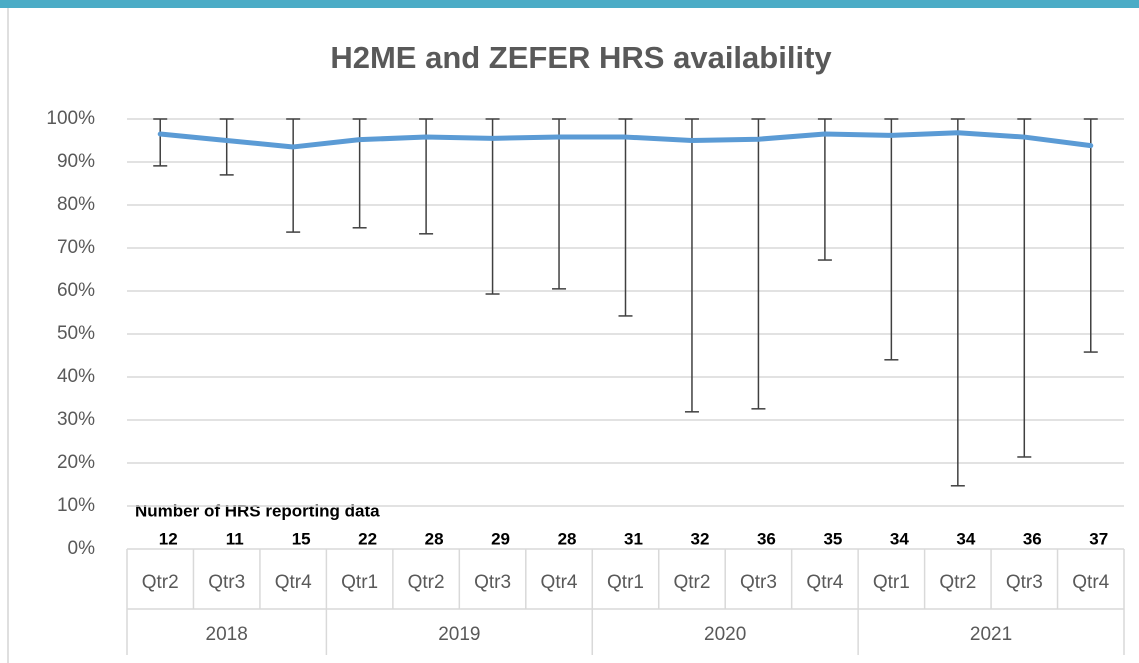  Describe the element at coordinates (235, 538) in the screenshot. I see `count-label: 11` at that location.